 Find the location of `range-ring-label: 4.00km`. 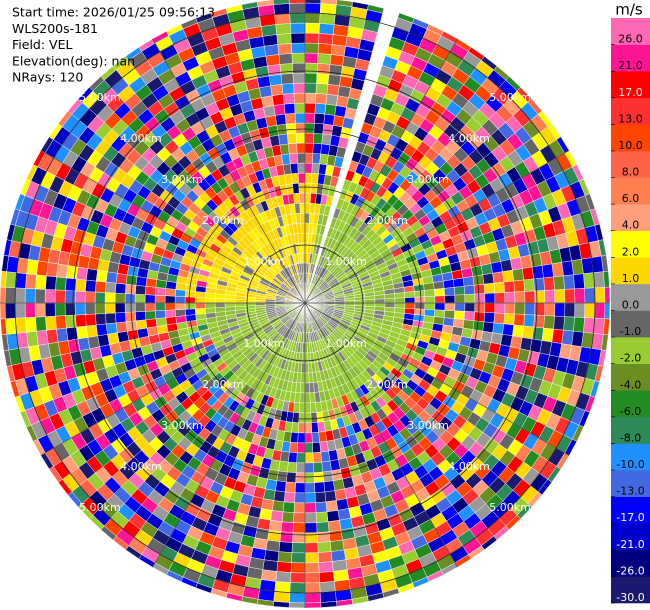

range-ring-label: 4.00km is located at coordinates (141, 466).